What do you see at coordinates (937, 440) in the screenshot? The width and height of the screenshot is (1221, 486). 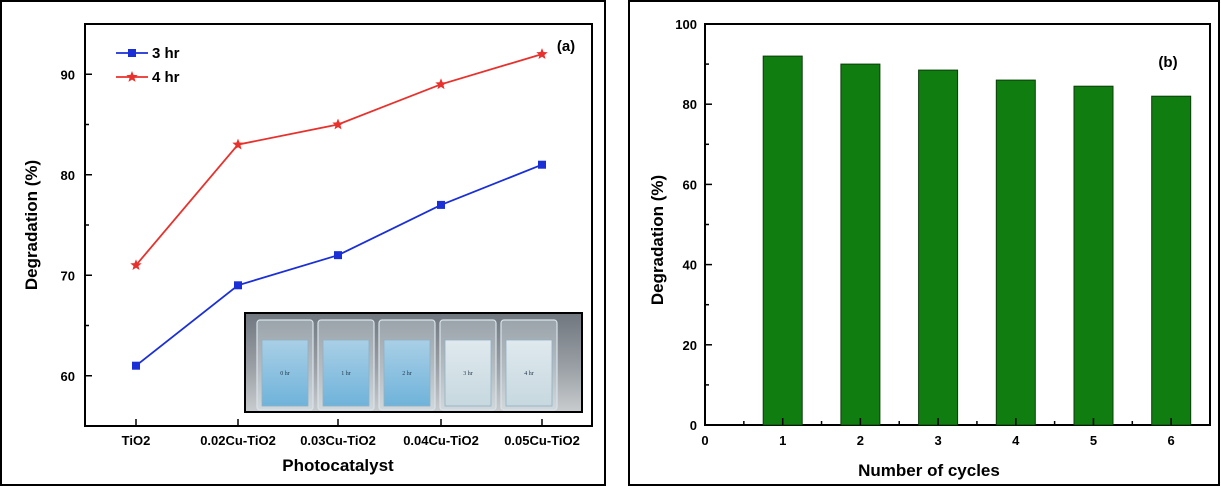 I see `x-tick-label: 3` at bounding box center [937, 440].